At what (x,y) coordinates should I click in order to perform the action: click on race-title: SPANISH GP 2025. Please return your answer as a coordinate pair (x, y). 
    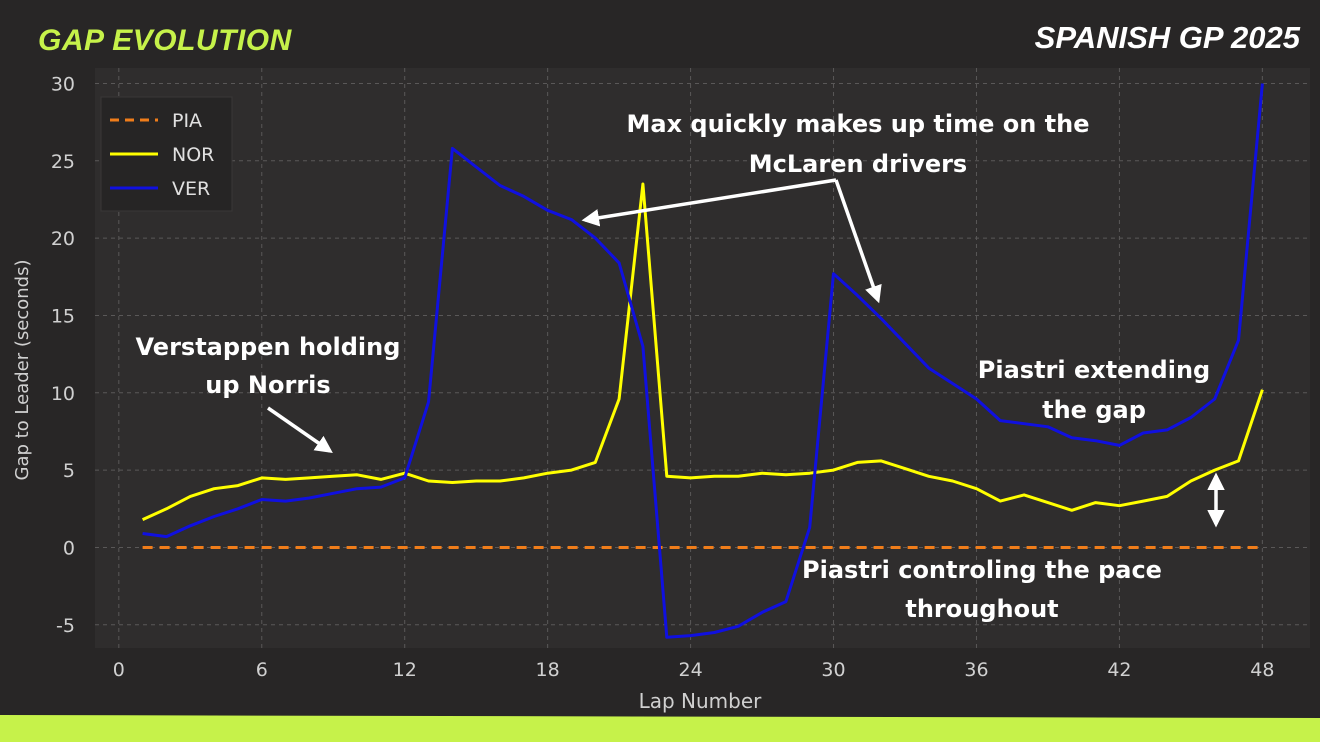
    Looking at the image, I should click on (1167, 37).